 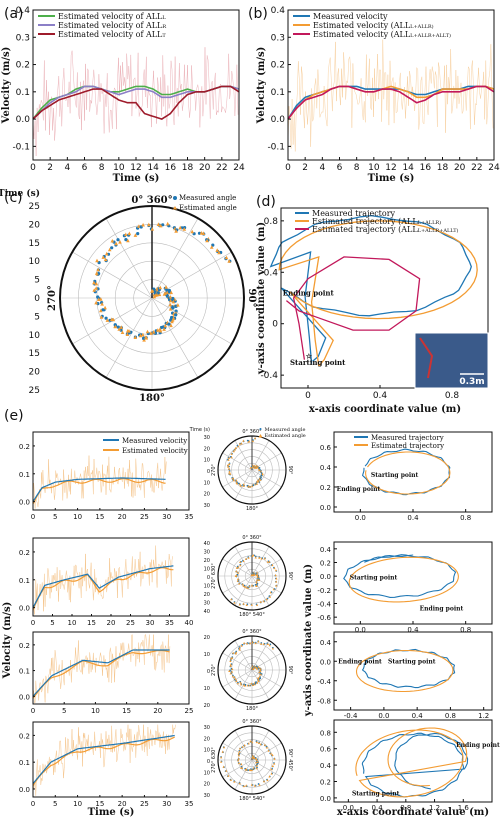 What do you see at coordinates (390, 168) in the screenshot?
I see `x-tick-label: 12` at bounding box center [390, 168].